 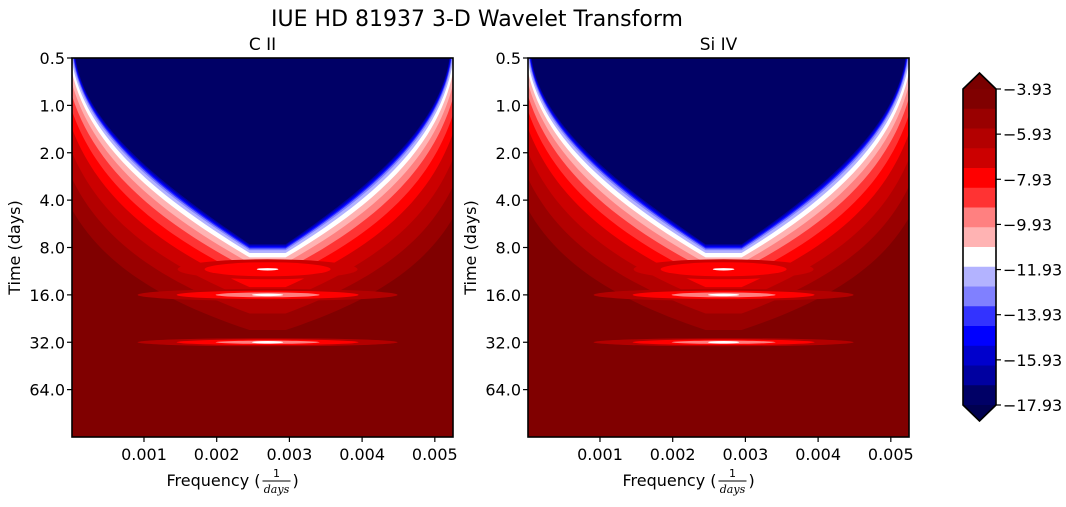 I want to click on colorbar-tick-label: −17.93, so click(x=1032, y=405).